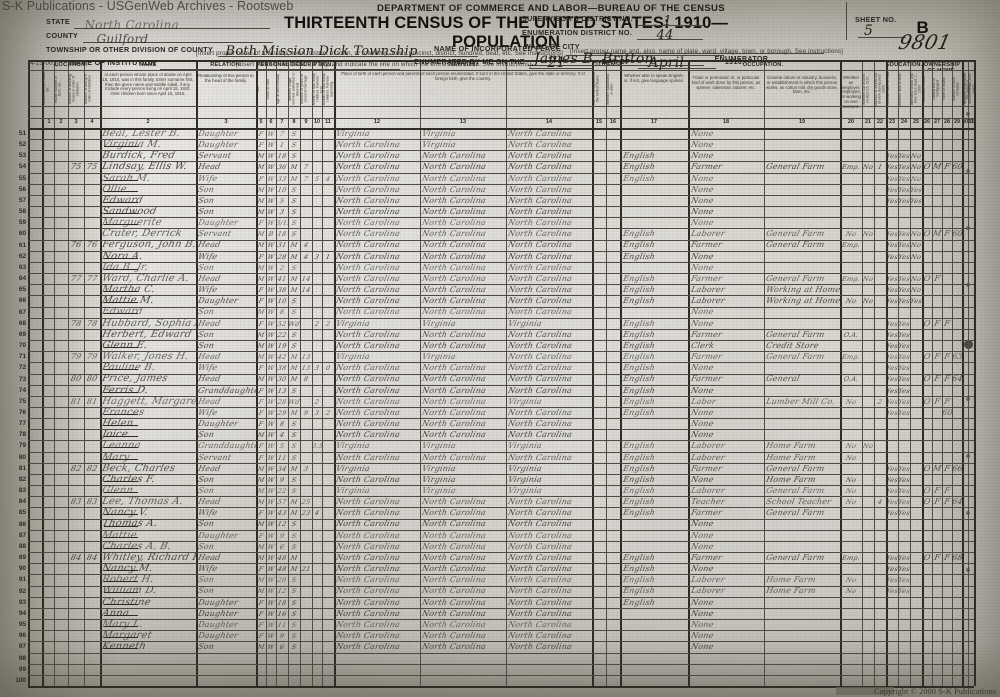 The image size is (1000, 697). Describe the element at coordinates (703, 401) in the screenshot. I see `cell-occ: Labor` at that location.